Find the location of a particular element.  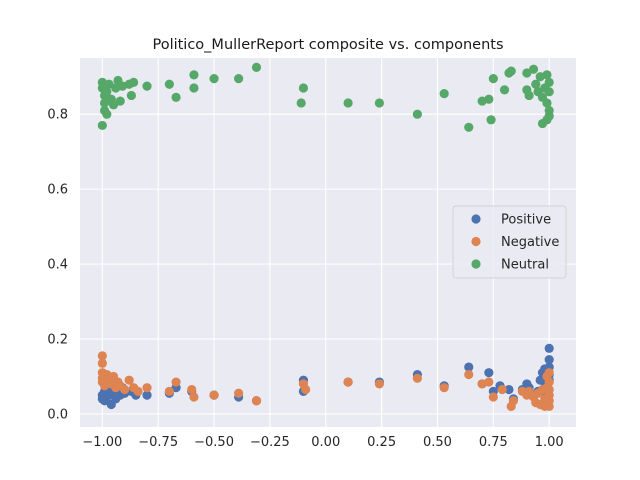

legend-label: Positive is located at coordinates (526, 220).